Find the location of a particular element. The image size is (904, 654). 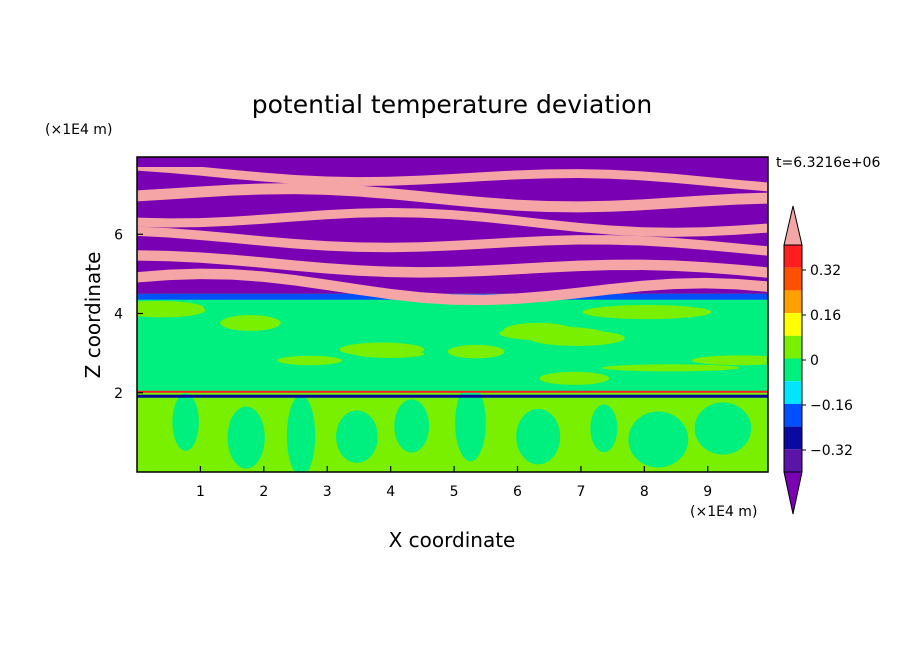

y-tick-label: 4 is located at coordinates (118, 315).